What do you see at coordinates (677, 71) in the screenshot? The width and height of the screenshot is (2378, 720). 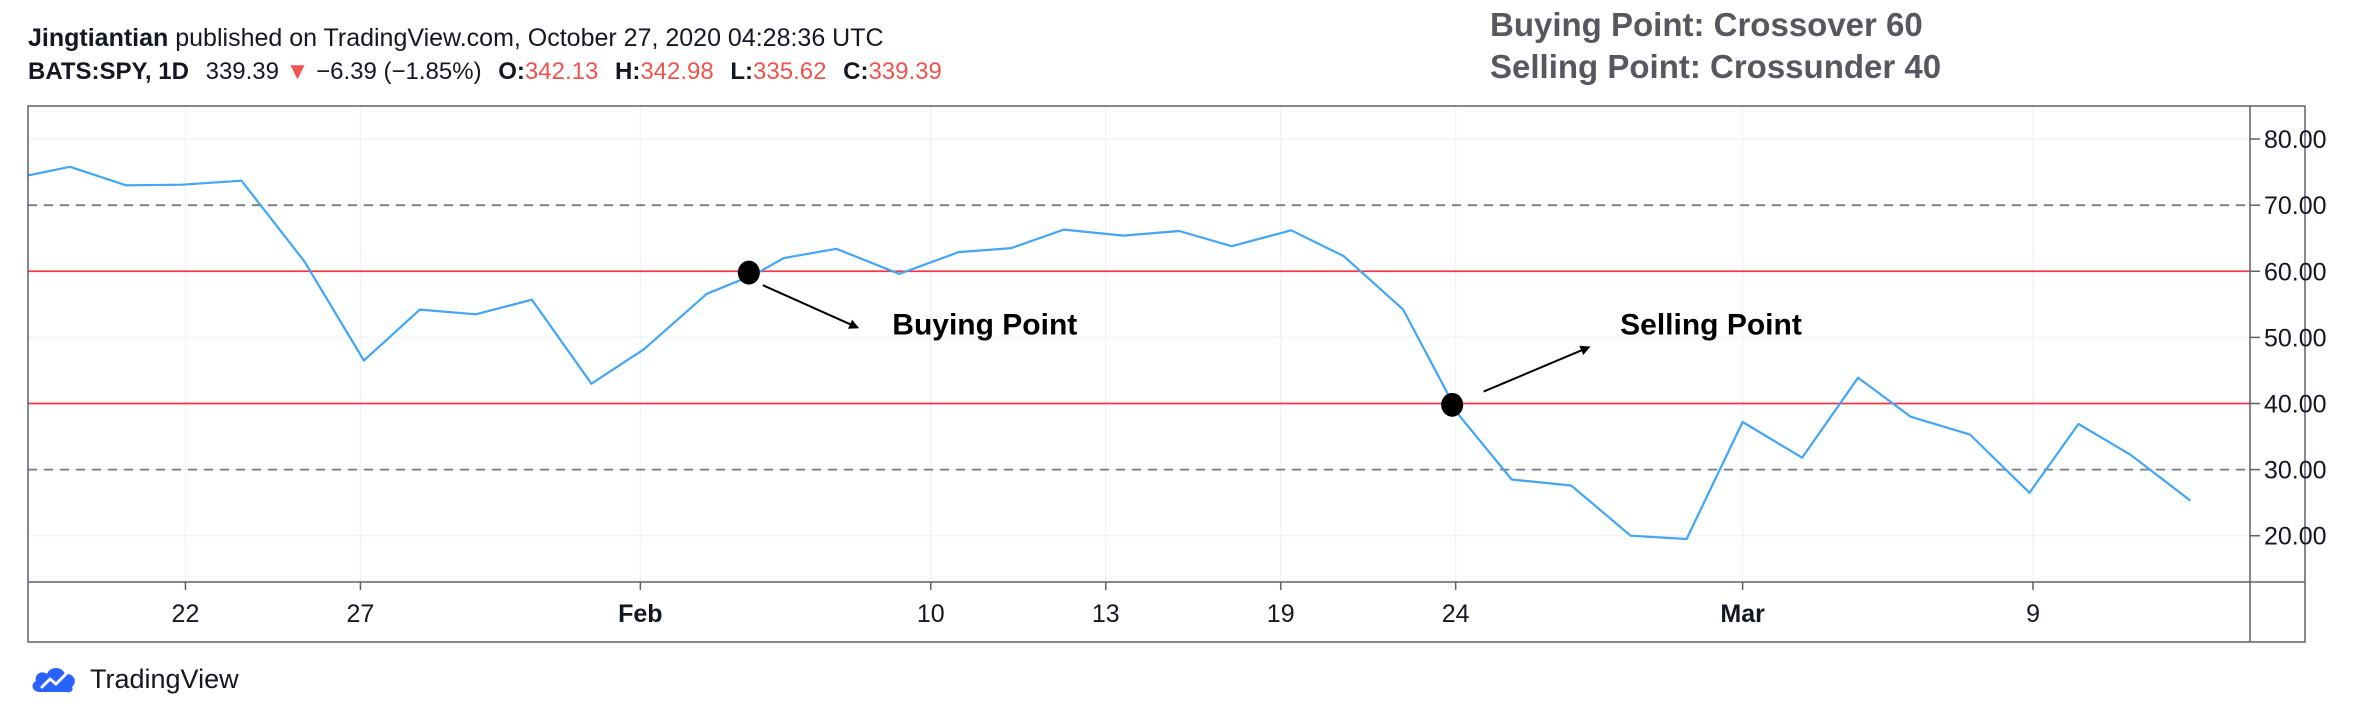 I see `high-value: 342.98` at bounding box center [677, 71].